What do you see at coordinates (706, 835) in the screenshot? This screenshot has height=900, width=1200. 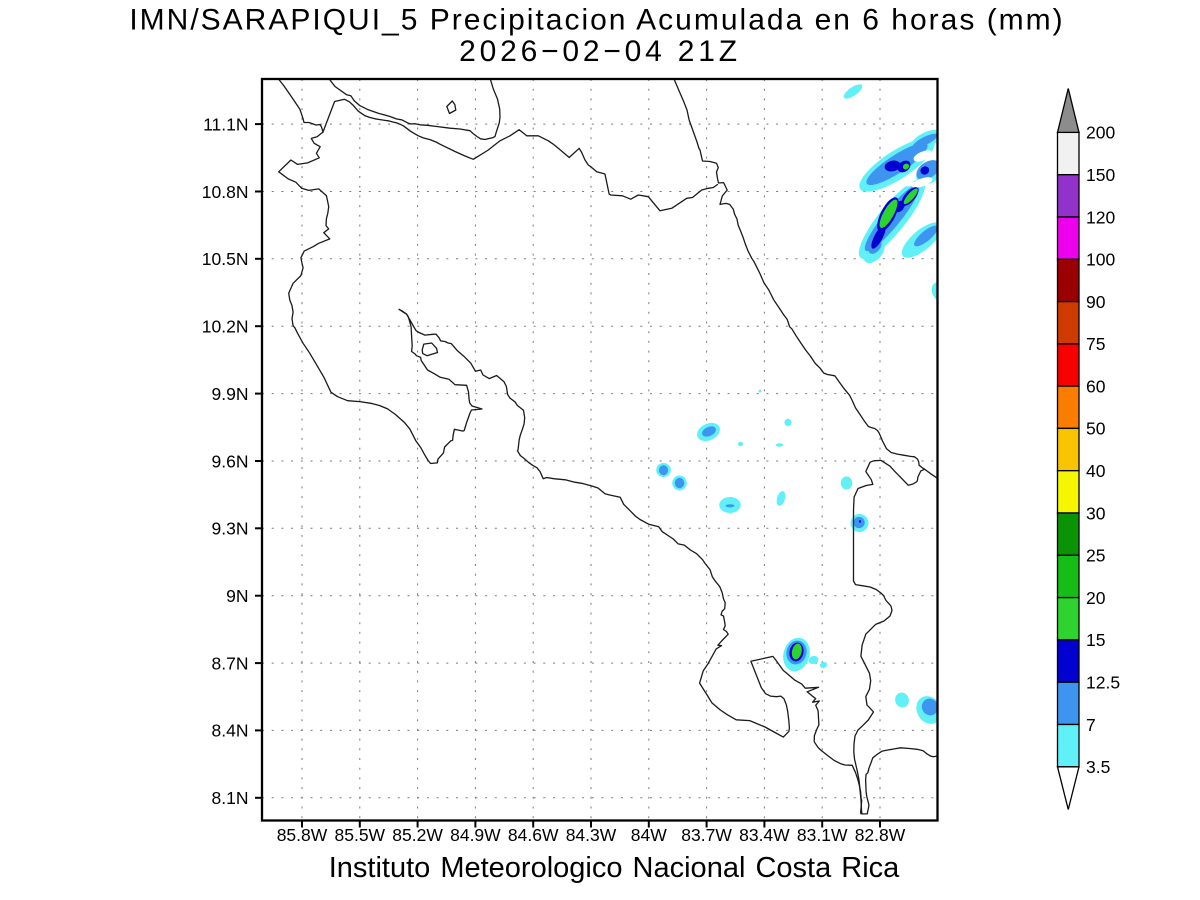 I see `svg-text: 83.7W` at bounding box center [706, 835].